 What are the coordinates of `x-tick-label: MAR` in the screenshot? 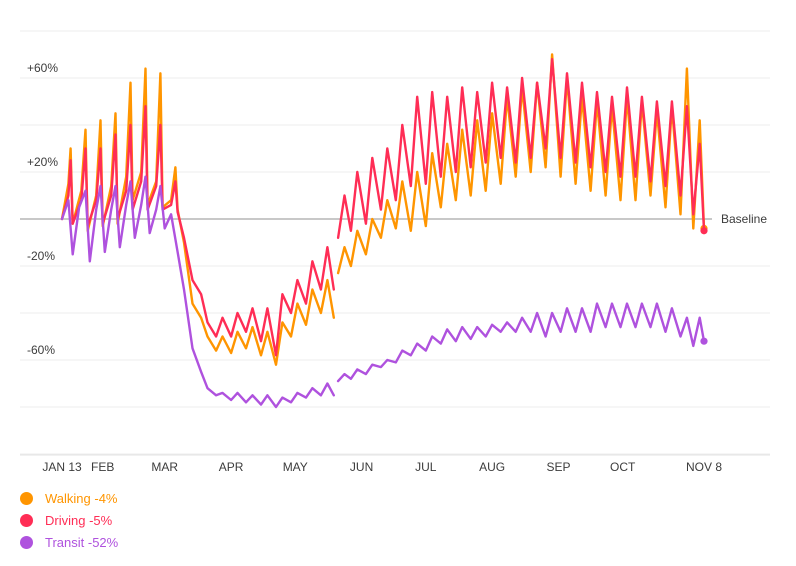 It's located at (164, 467).